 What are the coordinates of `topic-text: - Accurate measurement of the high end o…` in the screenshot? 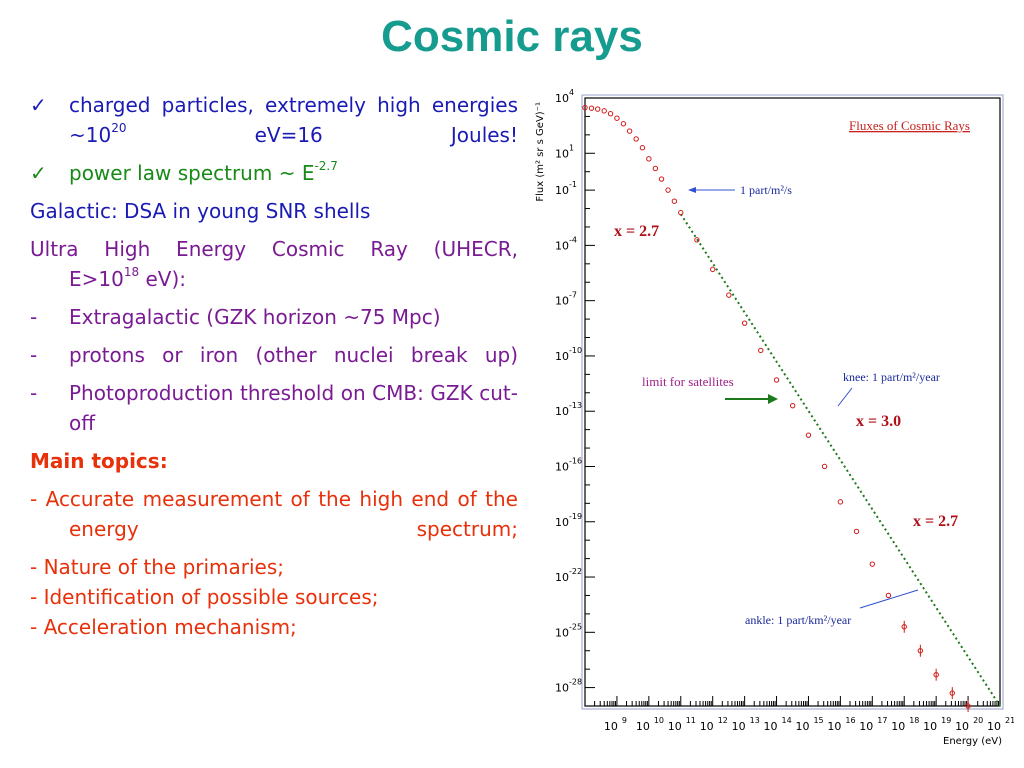 It's located at (274, 514).